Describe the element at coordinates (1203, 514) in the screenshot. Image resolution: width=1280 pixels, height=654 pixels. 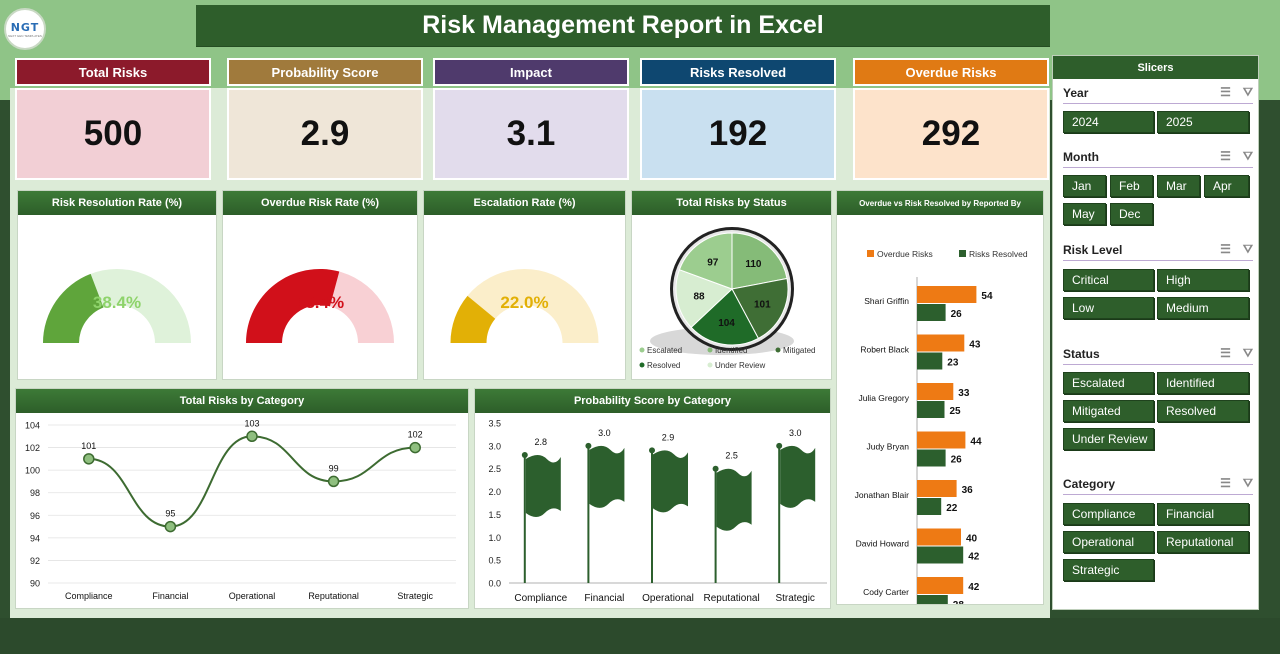
I see `slicer-item-financial: Financial` at that location.